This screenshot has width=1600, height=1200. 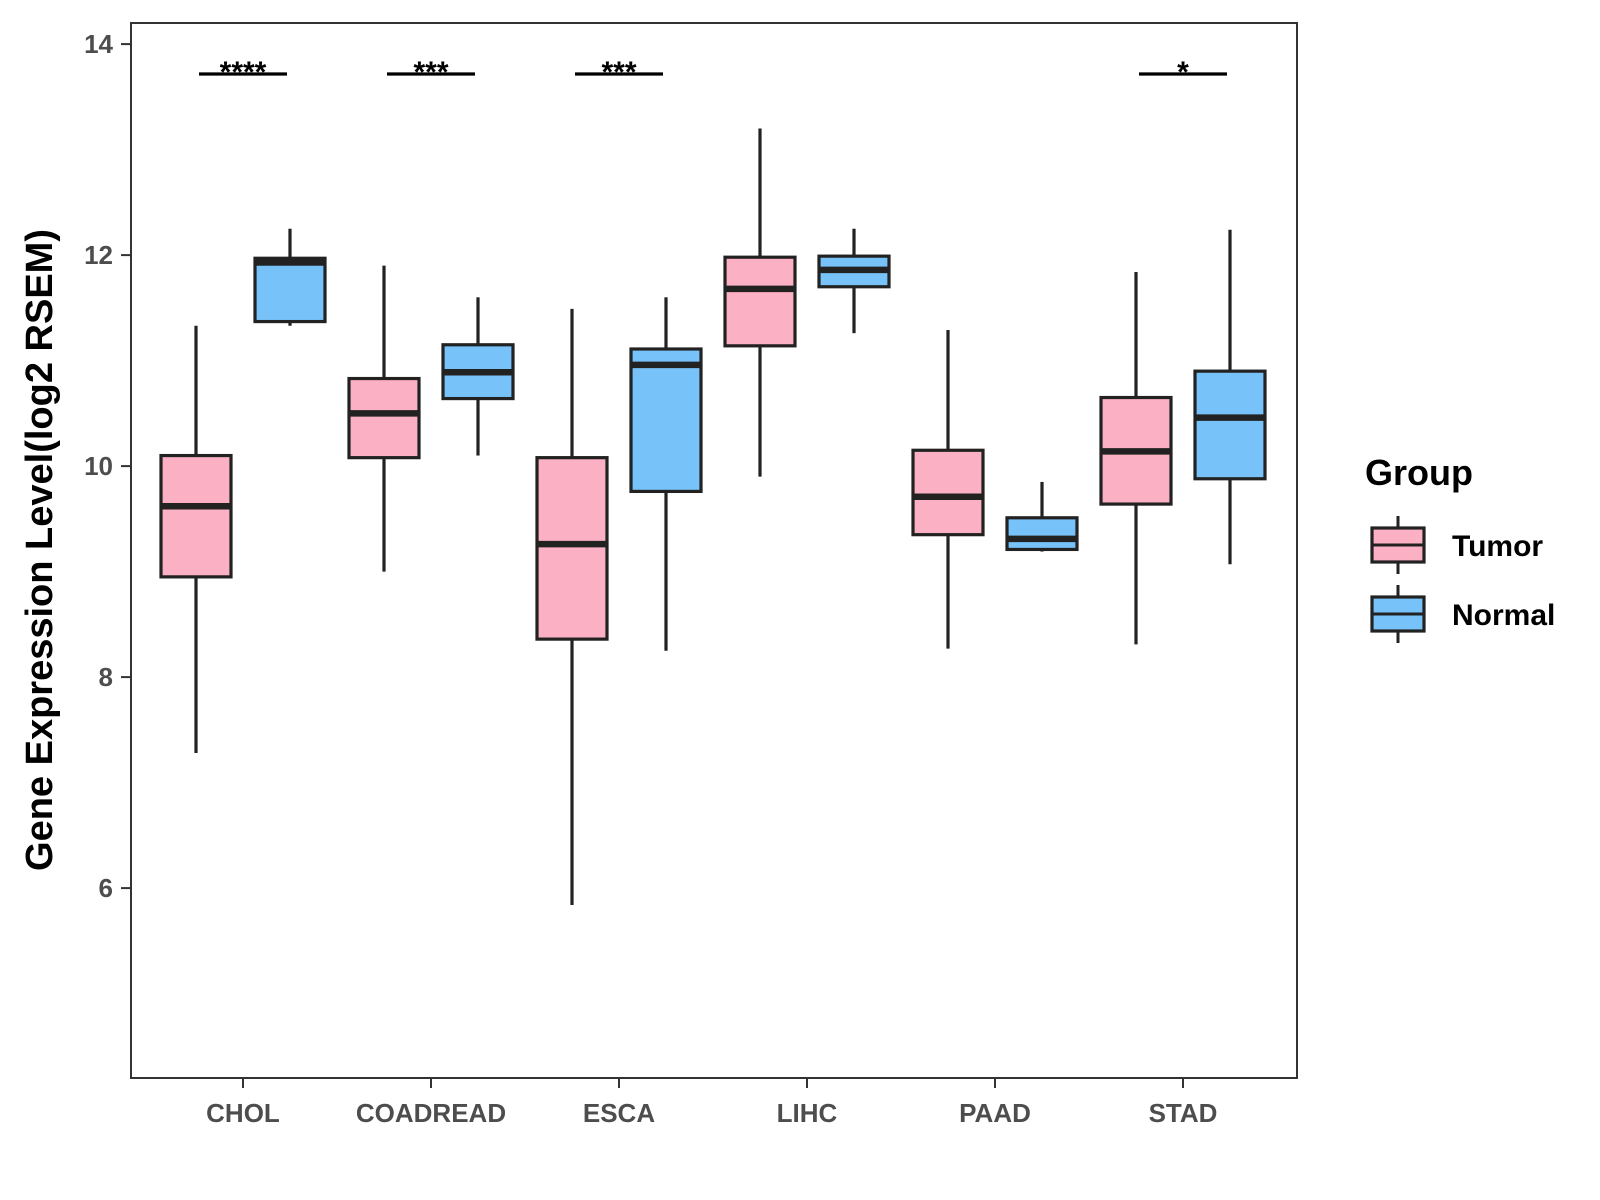 I want to click on y-tick-label: 8, so click(x=106, y=677).